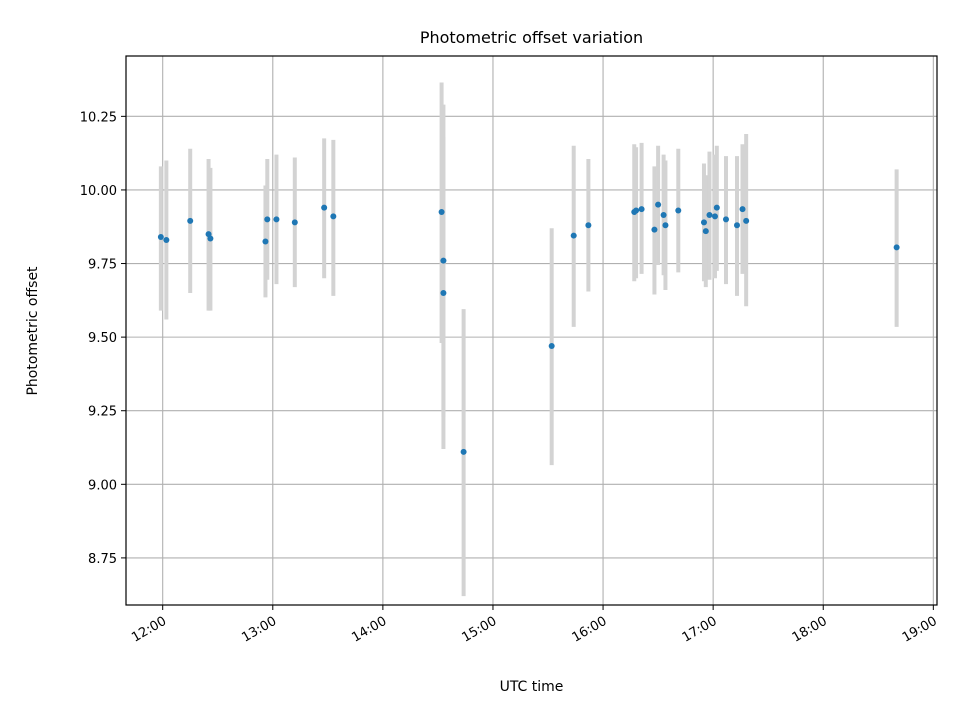 Image resolution: width=960 pixels, height=720 pixels. I want to click on y-tick-label: 9.75, so click(102, 265).